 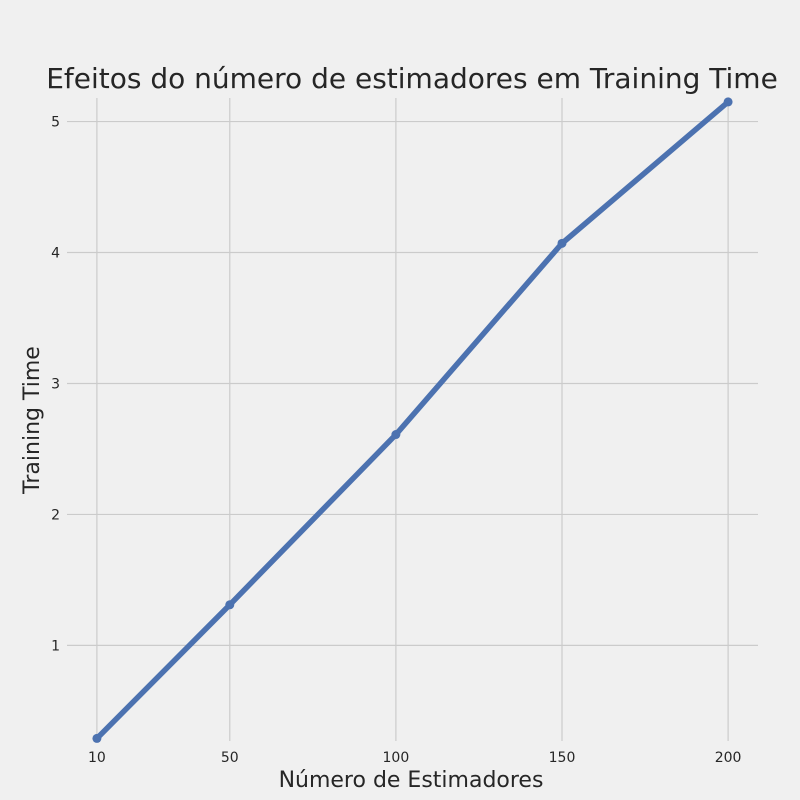 I want to click on y-tick-label: 3, so click(x=55, y=384).